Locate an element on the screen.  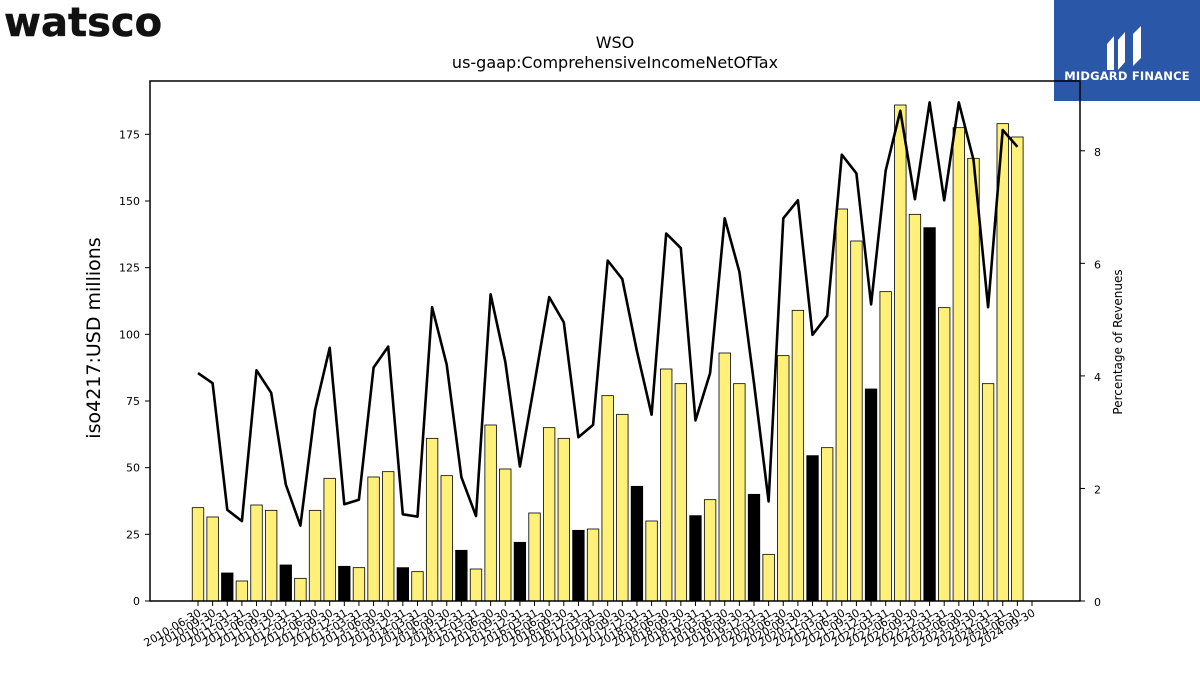
y2-axis-label: Percentage of Revenues is located at coordinates (1118, 341).